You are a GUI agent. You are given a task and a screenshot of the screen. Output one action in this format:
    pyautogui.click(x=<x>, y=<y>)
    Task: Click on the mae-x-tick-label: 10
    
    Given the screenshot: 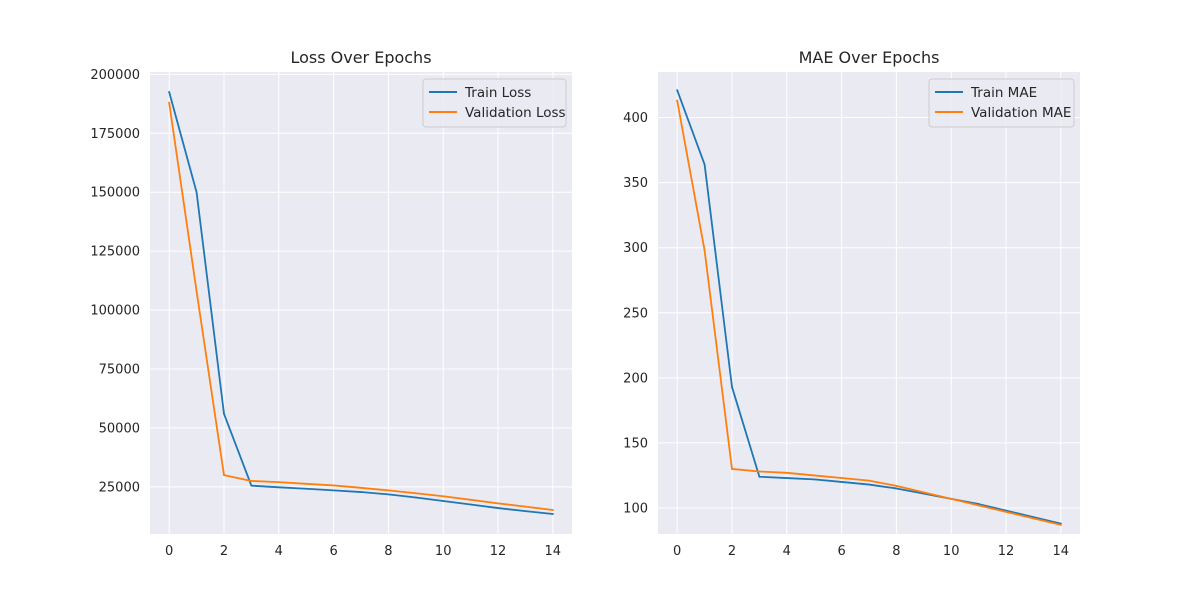 What is the action you would take?
    pyautogui.click(x=951, y=551)
    